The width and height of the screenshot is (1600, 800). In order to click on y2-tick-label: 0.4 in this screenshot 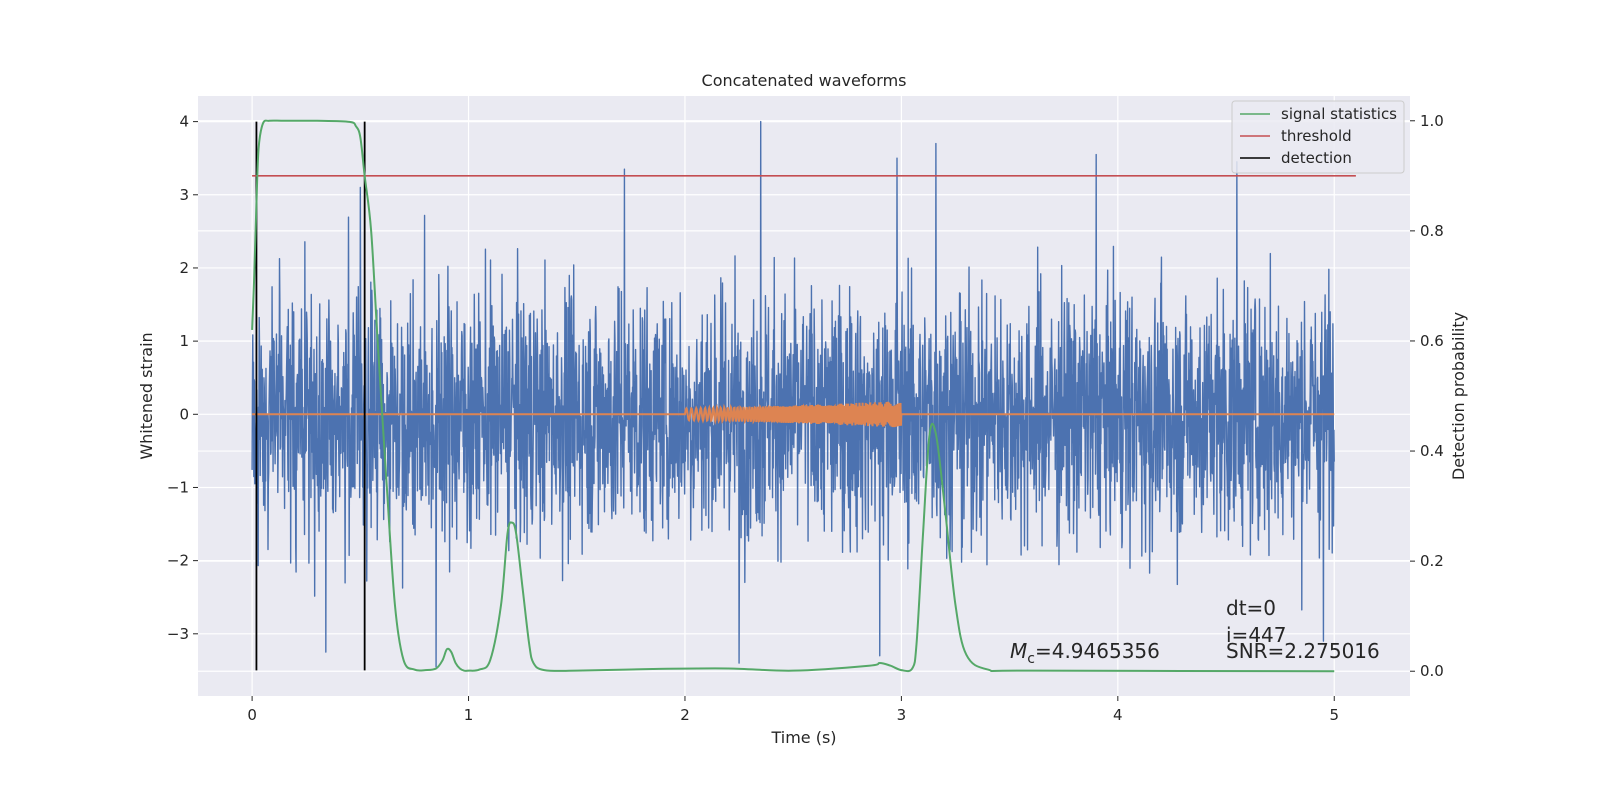, I will do `click(1432, 451)`.